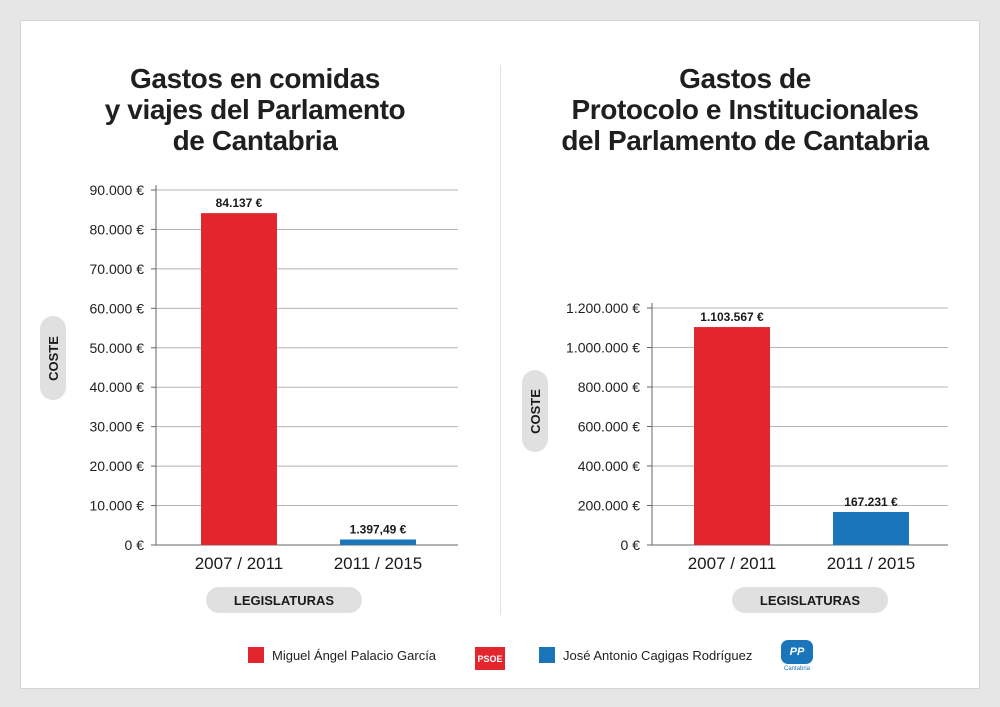 The image size is (1000, 707). I want to click on panel-divider, so click(500, 340).